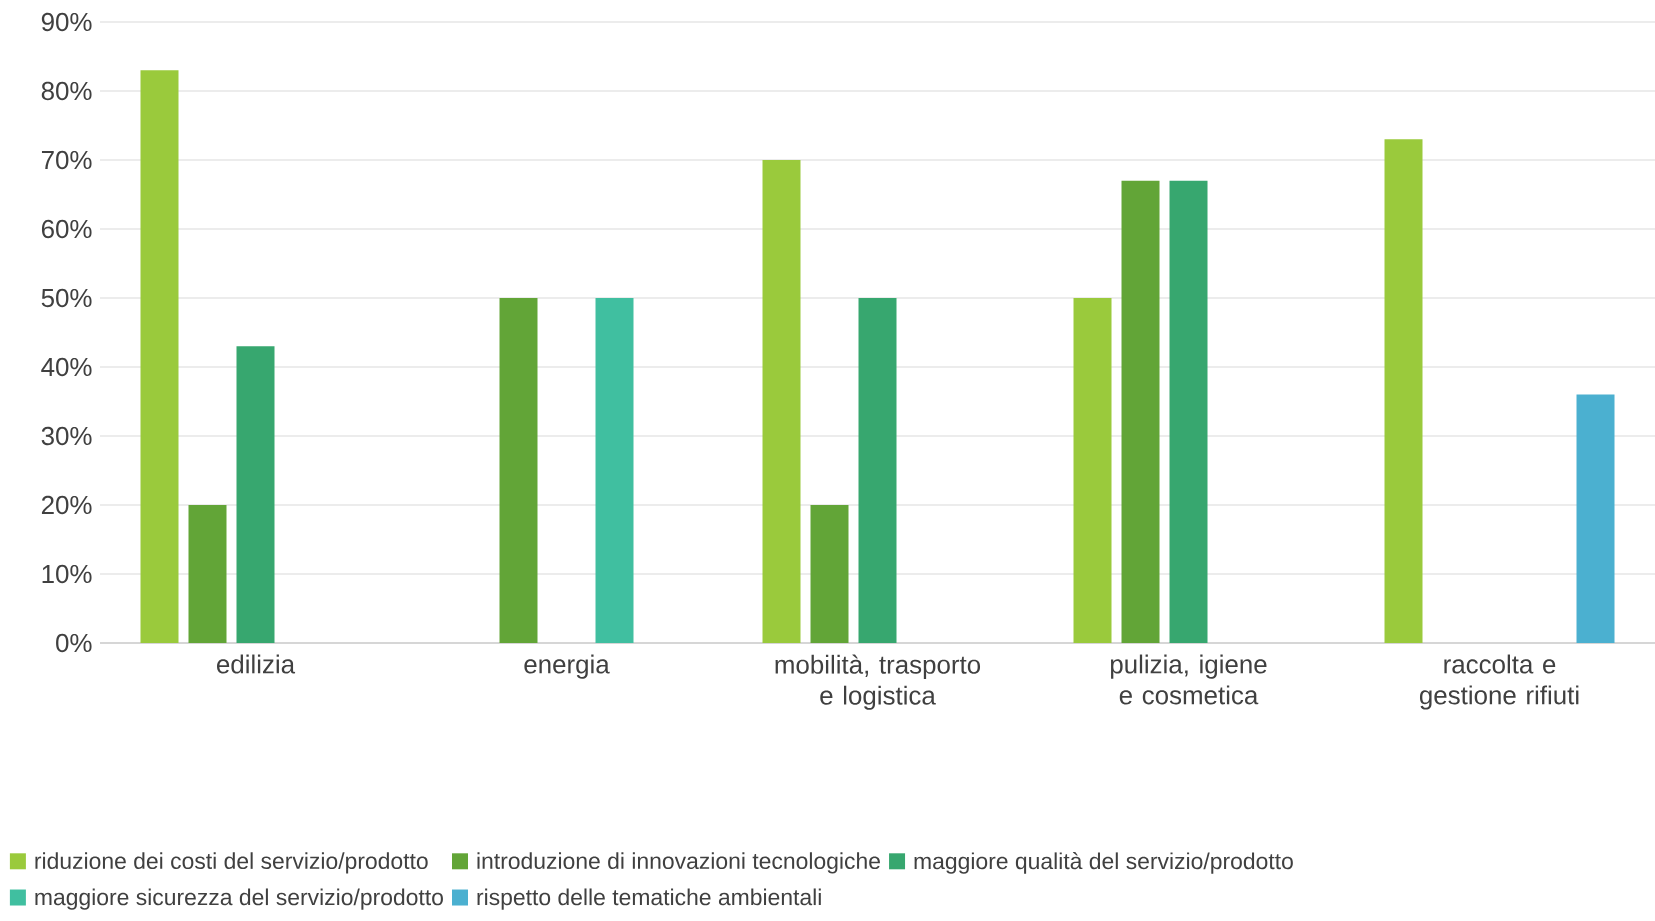 Image resolution: width=1655 pixels, height=921 pixels. I want to click on x-tick-label: edilizia, so click(256, 664).